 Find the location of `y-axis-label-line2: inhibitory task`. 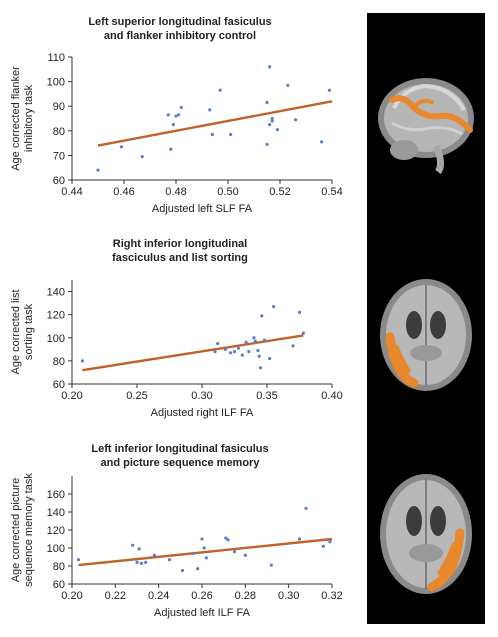

y-axis-label-line2: inhibitory task is located at coordinates (29, 118).